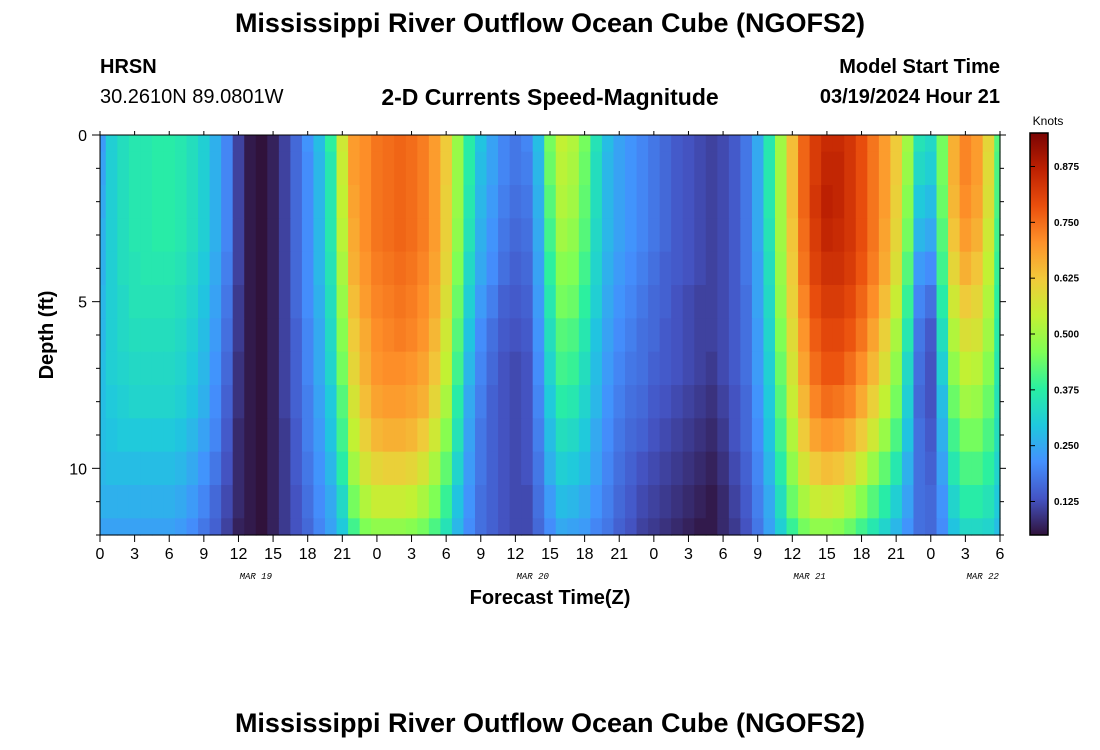 The image size is (1100, 750). I want to click on x-date-label: MAR 20, so click(532, 577).